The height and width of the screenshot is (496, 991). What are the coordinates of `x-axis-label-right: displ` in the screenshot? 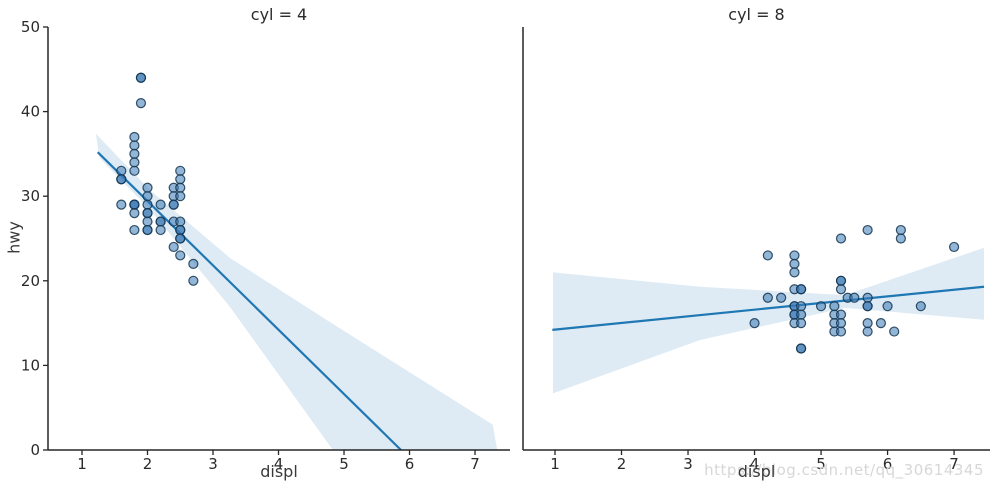 It's located at (756, 471).